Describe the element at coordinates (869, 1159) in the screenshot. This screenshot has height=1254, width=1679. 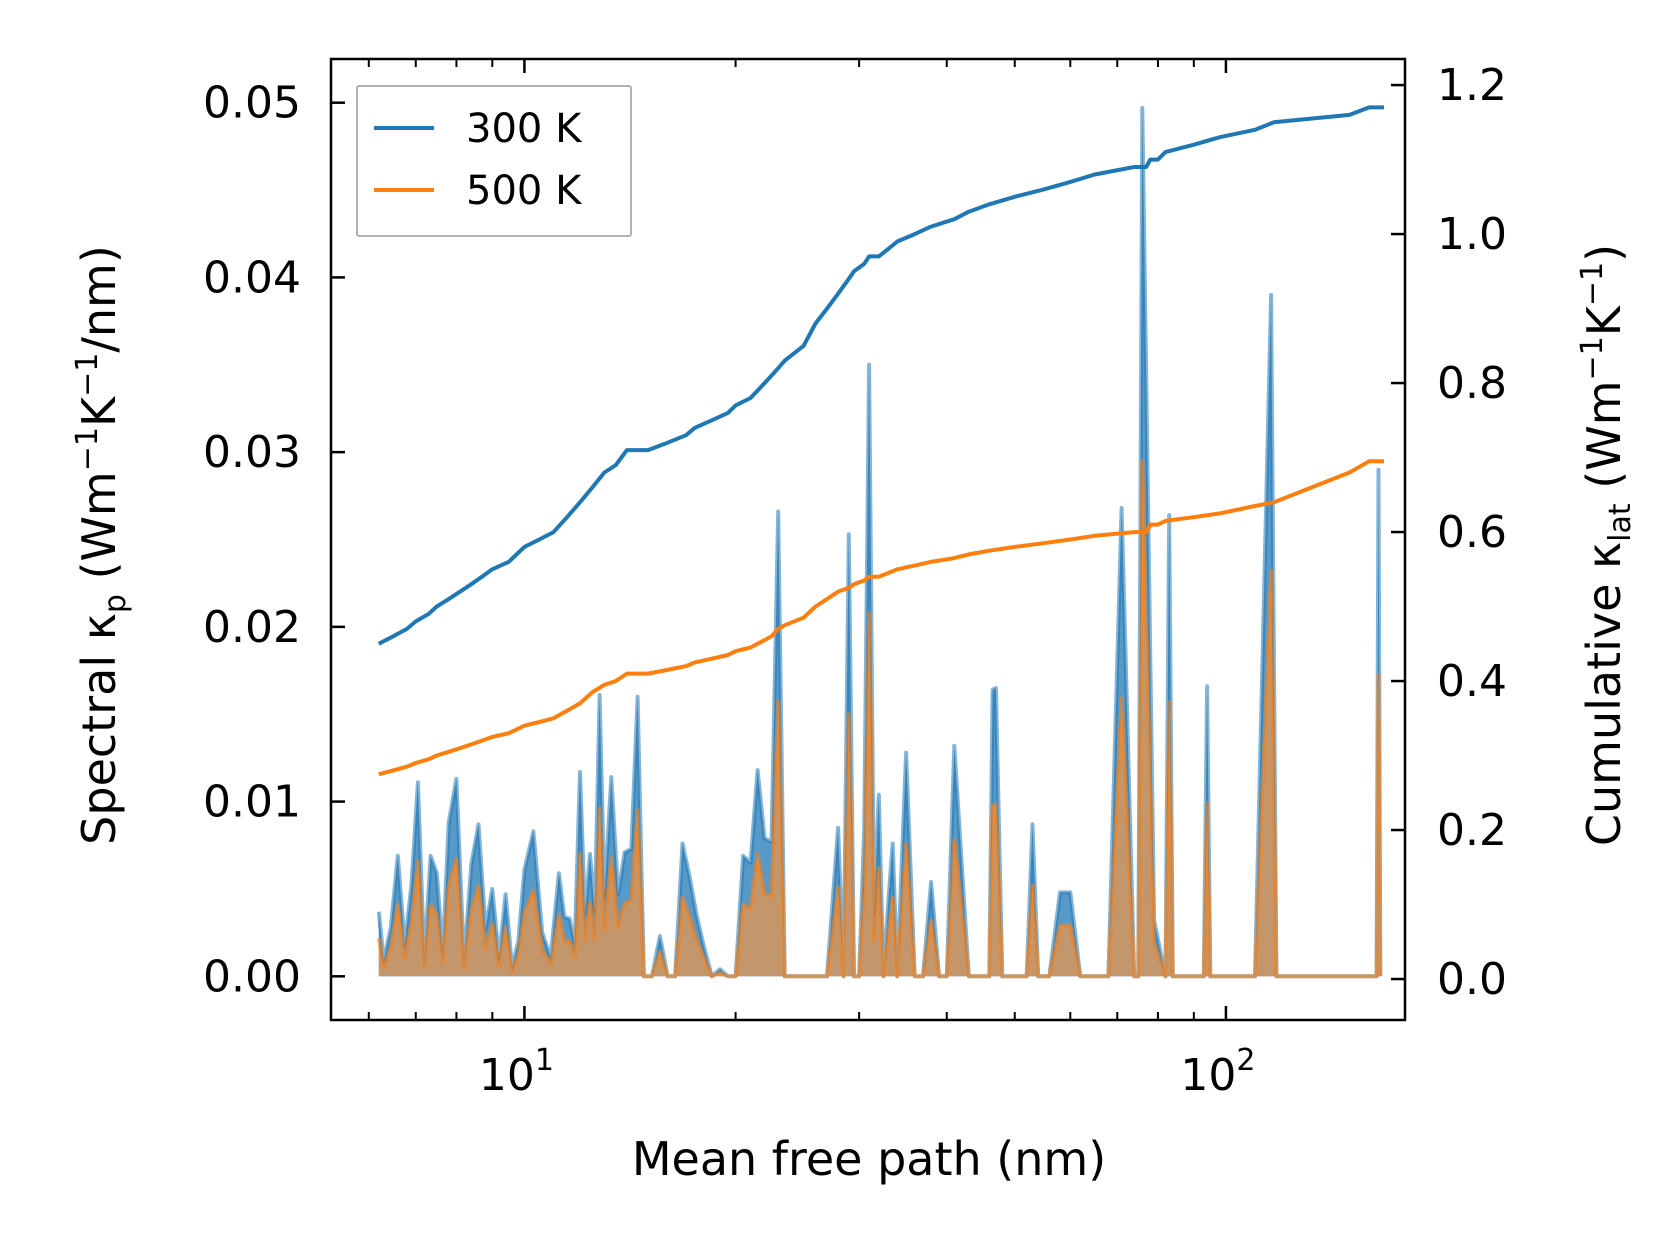
I see `x-axis-label: Mean free path (nm)` at that location.